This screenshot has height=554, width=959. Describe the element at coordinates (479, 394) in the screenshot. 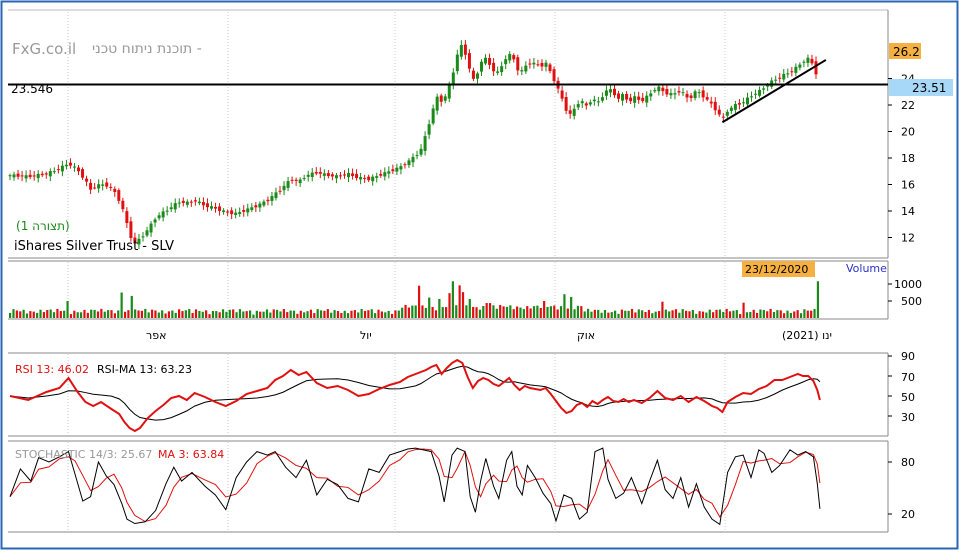

I see `rsi-grid` at that location.